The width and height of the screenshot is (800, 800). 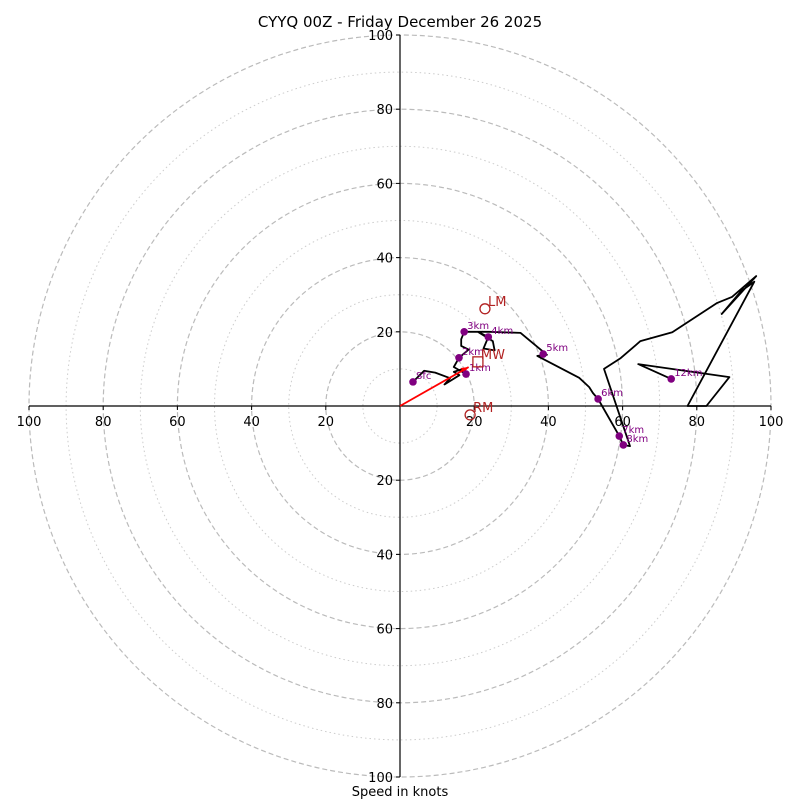 What do you see at coordinates (434, 386) in the screenshot?
I see `shear-vector` at bounding box center [434, 386].